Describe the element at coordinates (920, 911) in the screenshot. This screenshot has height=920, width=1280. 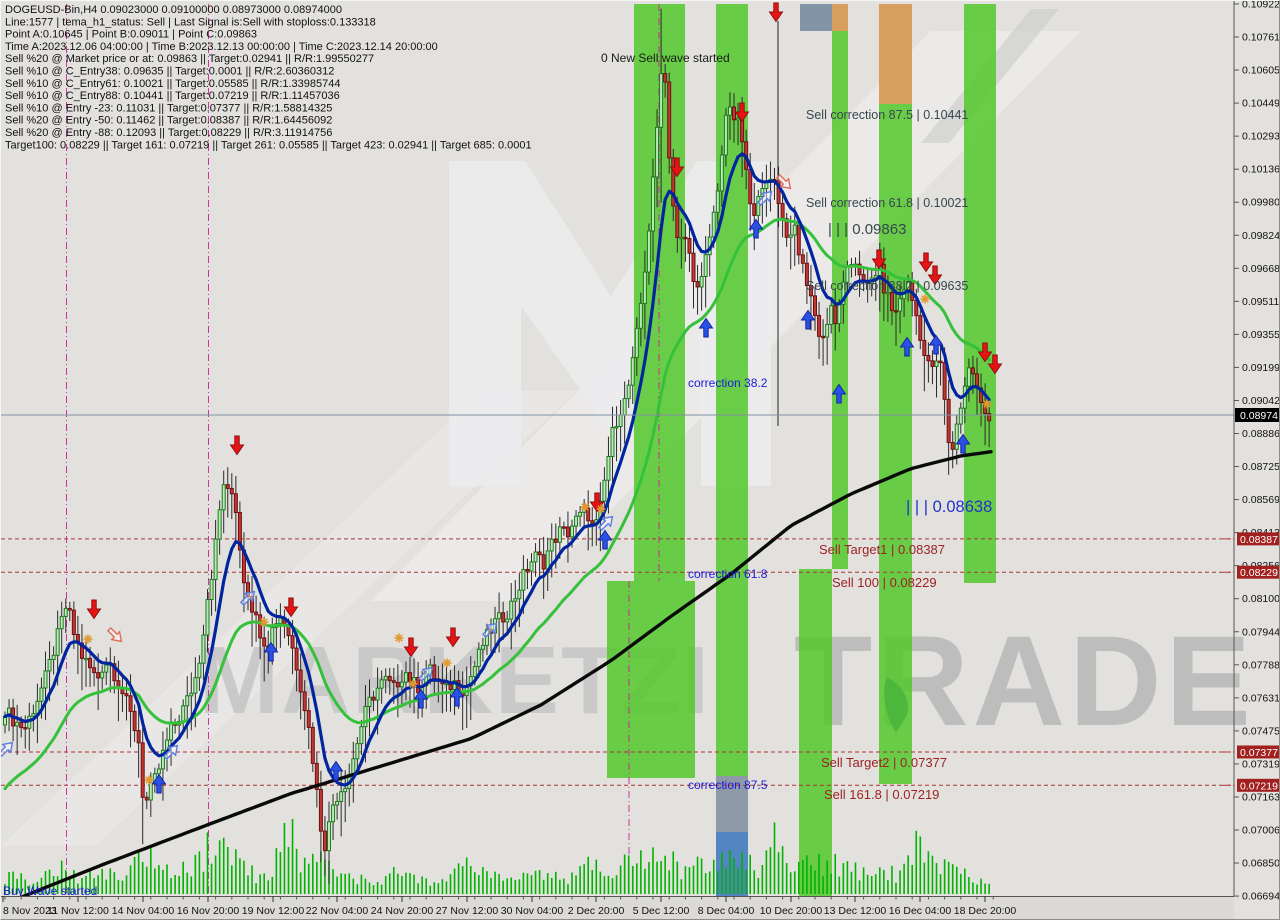
I see `time-tick-label: 16 Dec 04:00` at that location.